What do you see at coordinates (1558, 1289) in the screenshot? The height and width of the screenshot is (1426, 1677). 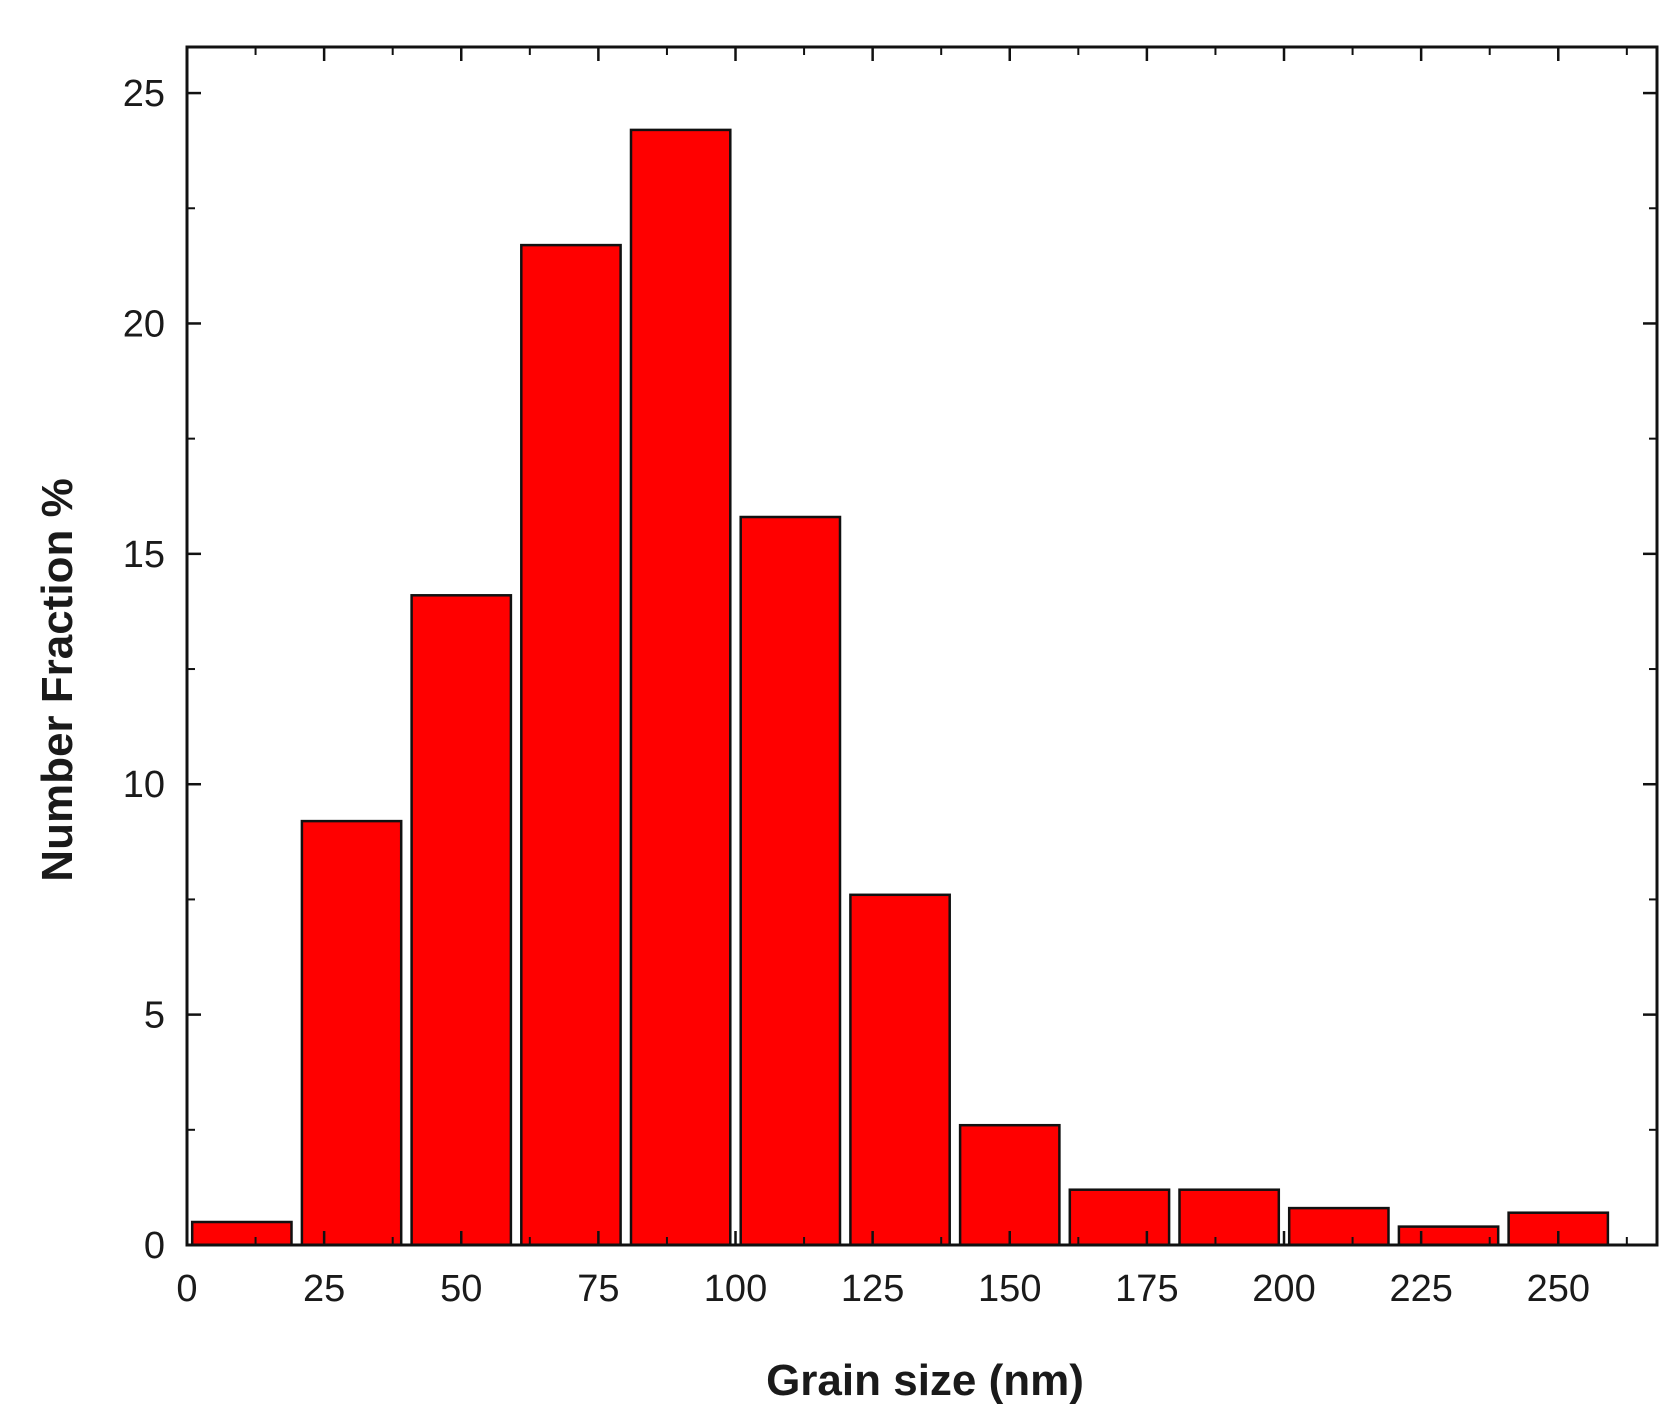 I see `x-tick-label: 250` at bounding box center [1558, 1289].